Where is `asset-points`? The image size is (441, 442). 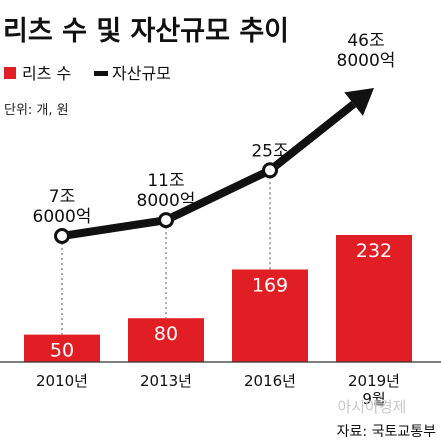
asset-points is located at coordinates (166, 203).